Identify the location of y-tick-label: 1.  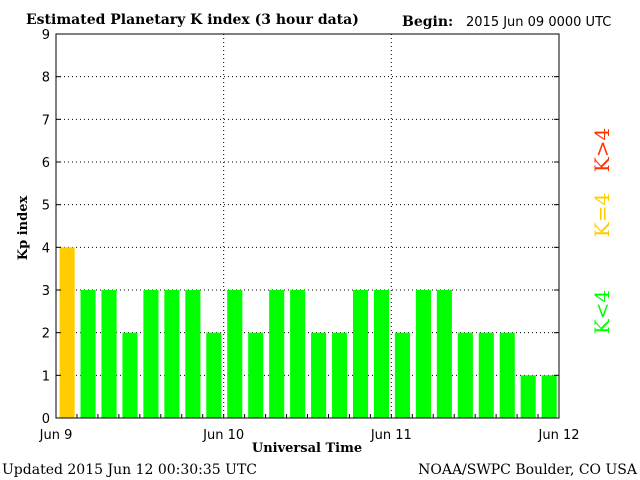
(46, 376).